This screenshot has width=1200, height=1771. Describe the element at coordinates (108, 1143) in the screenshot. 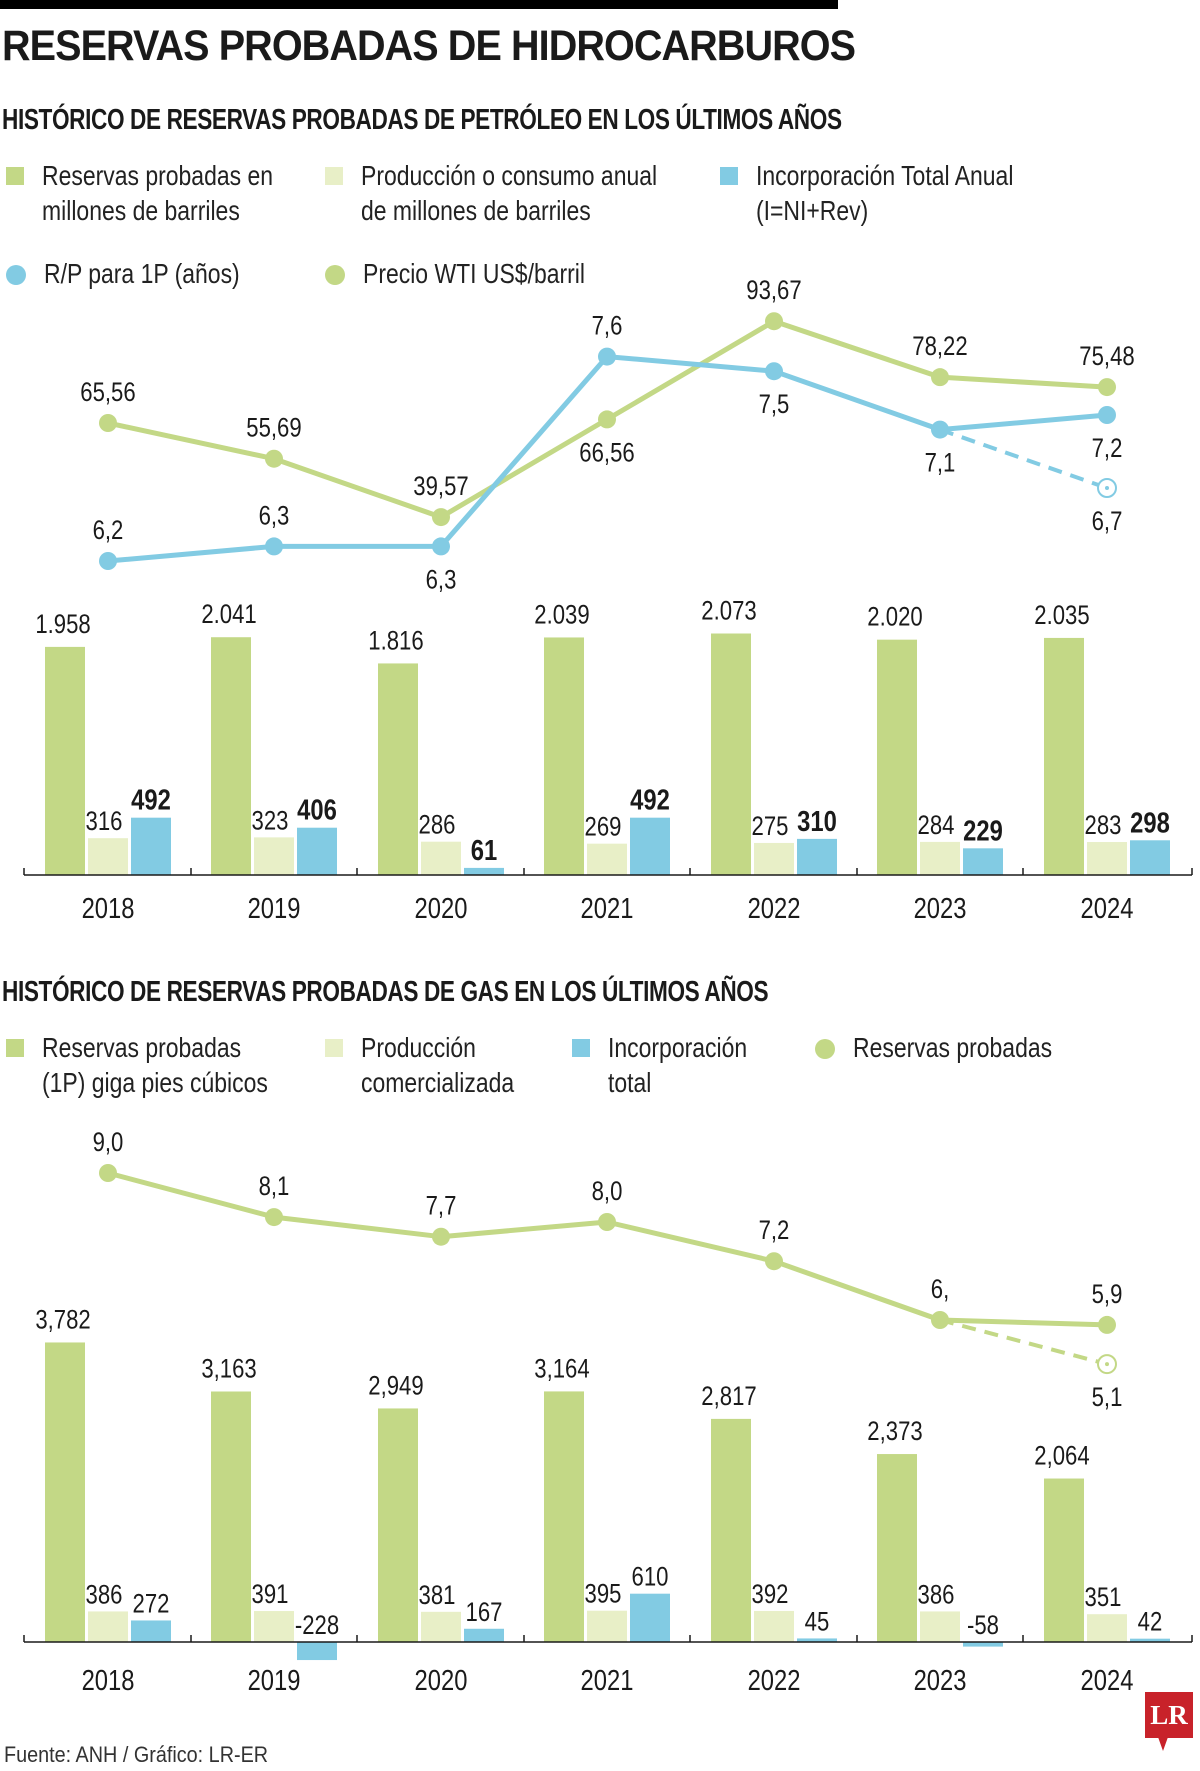

I see `line-value-label: 9,0` at that location.